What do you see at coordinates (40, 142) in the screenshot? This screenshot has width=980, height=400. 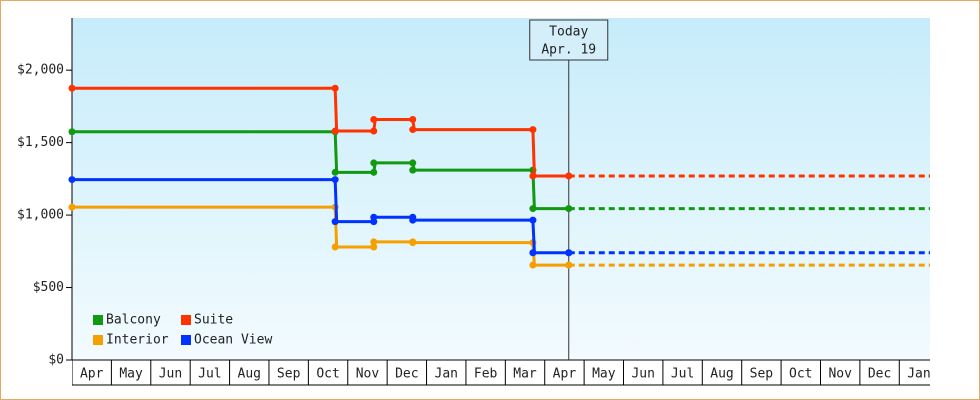 I see `y-tick-label: $1,500` at bounding box center [40, 142].